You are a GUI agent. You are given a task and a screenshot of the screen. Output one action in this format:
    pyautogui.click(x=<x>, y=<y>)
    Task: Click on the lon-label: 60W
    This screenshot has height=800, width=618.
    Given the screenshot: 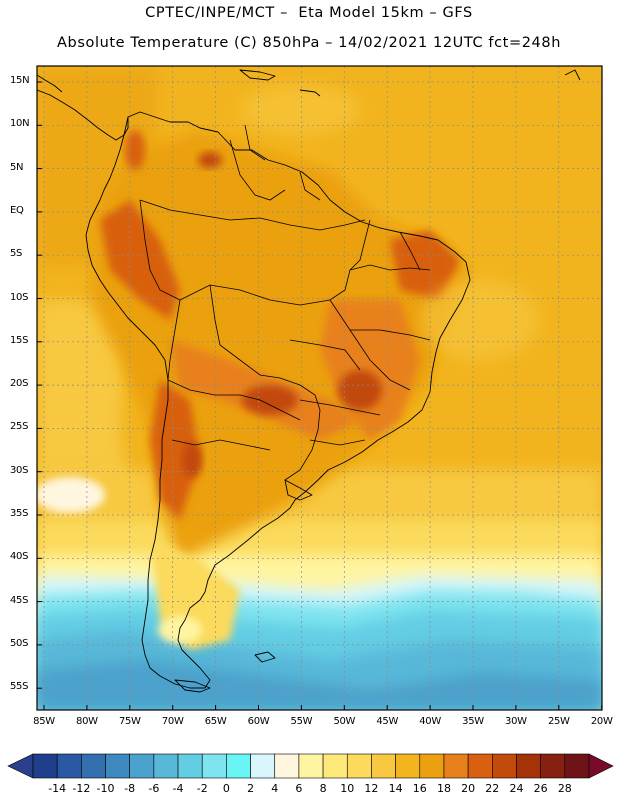 What is the action you would take?
    pyautogui.click(x=258, y=721)
    